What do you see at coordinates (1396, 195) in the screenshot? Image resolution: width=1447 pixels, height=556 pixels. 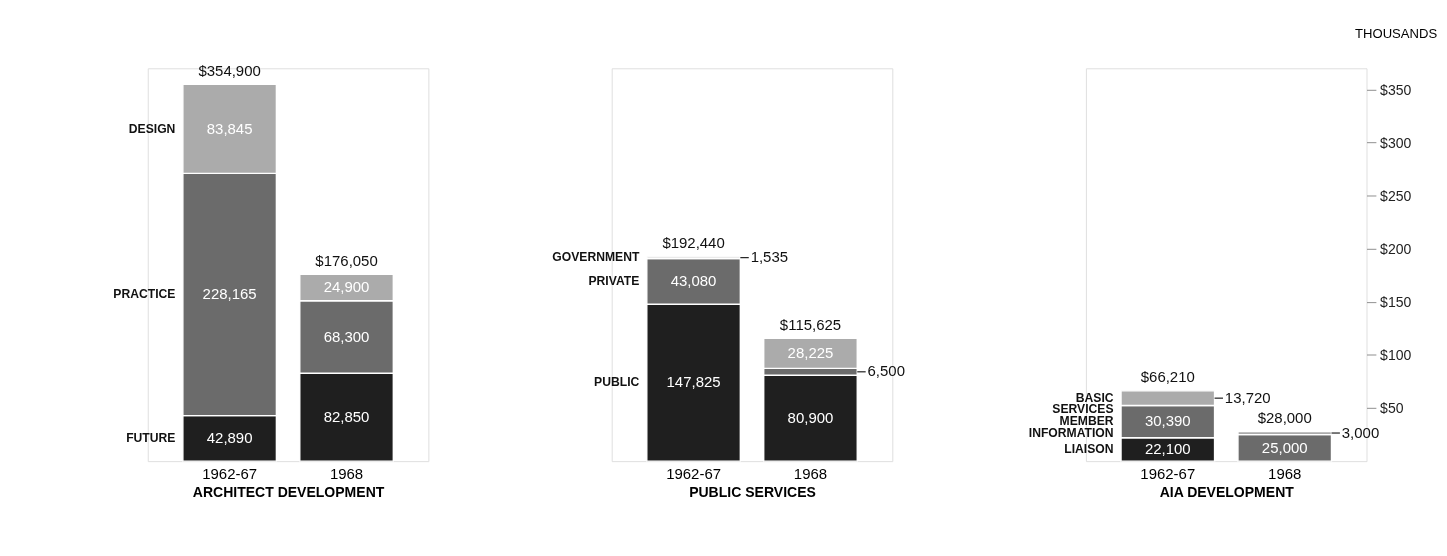 I see `text: $250` at bounding box center [1396, 195].